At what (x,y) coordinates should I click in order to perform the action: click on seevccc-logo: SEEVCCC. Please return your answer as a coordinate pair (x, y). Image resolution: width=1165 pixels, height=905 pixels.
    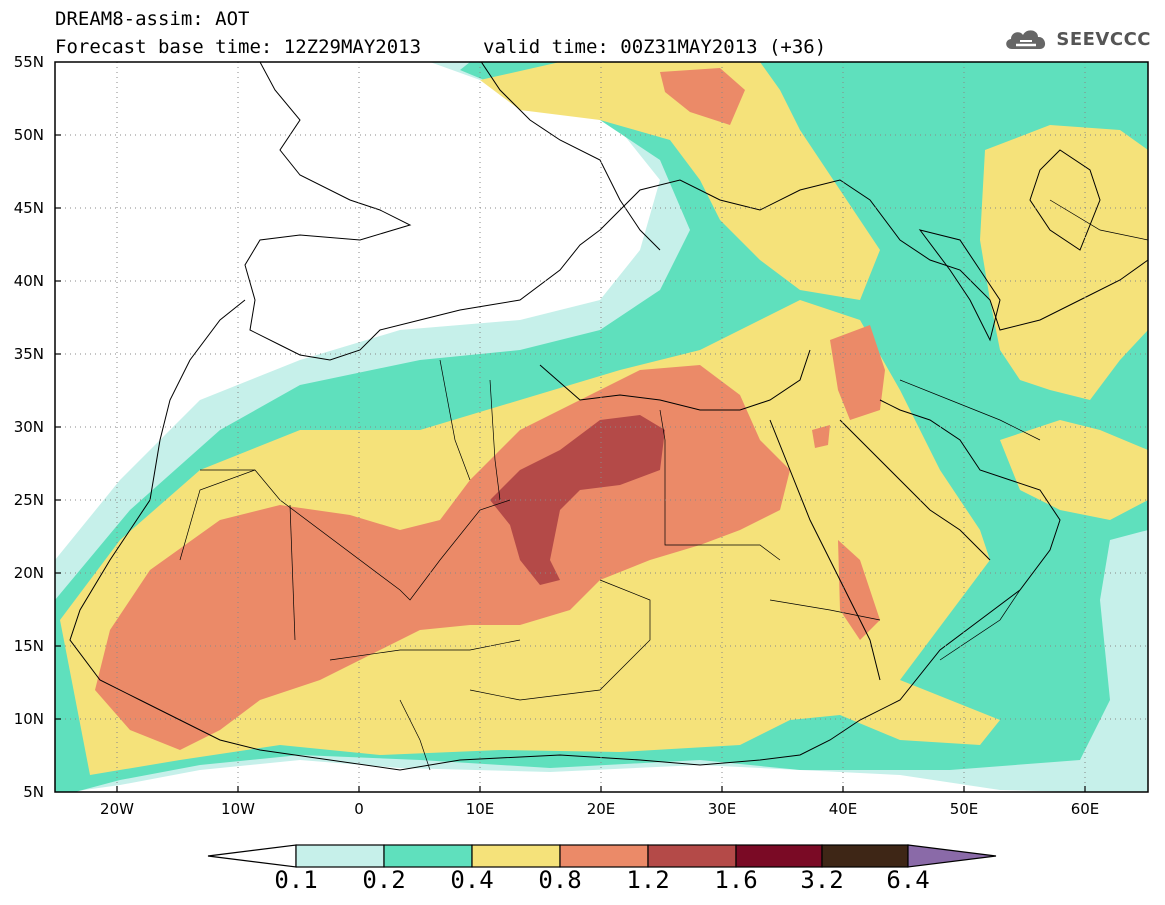
    Looking at the image, I should click on (1076, 39).